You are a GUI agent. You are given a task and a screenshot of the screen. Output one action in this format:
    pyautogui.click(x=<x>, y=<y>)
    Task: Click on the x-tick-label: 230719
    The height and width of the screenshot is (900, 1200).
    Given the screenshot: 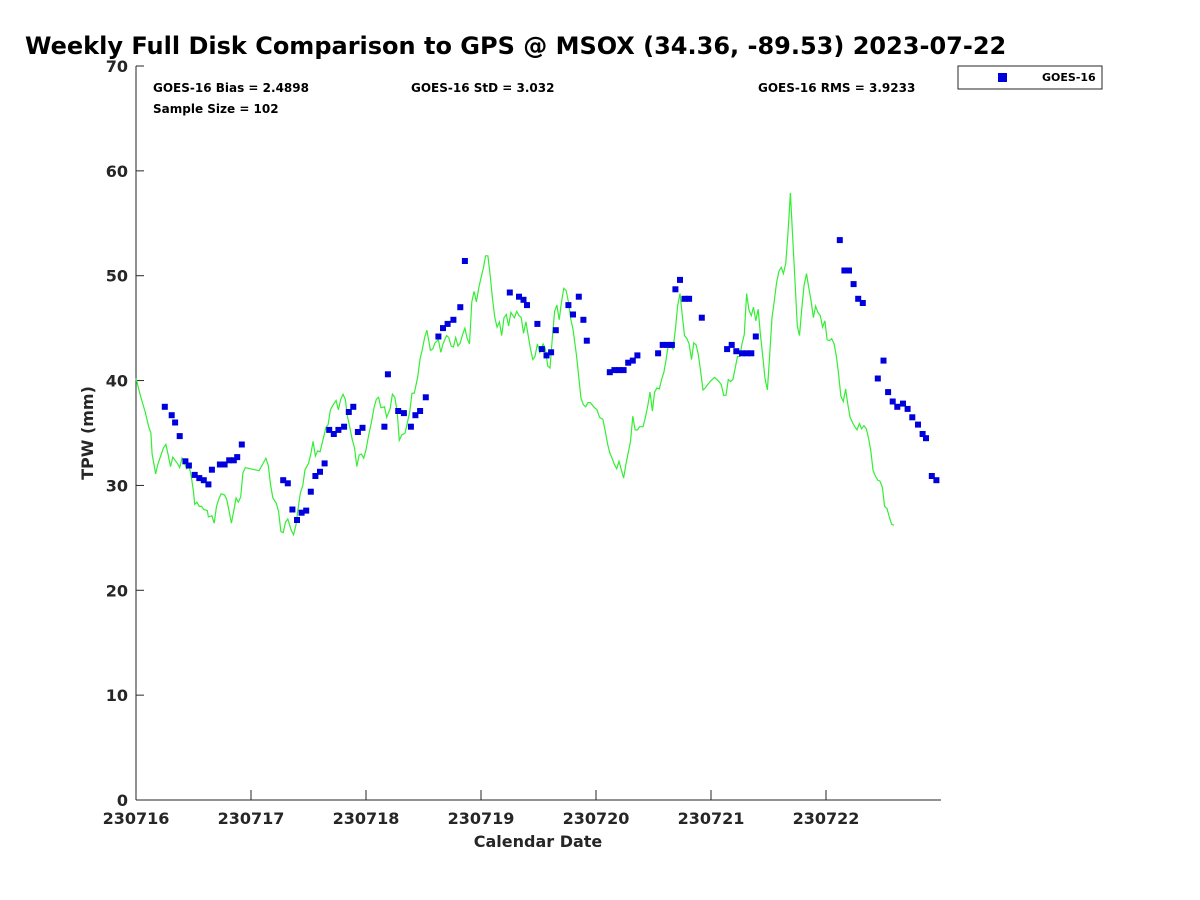 What is the action you would take?
    pyautogui.click(x=481, y=818)
    